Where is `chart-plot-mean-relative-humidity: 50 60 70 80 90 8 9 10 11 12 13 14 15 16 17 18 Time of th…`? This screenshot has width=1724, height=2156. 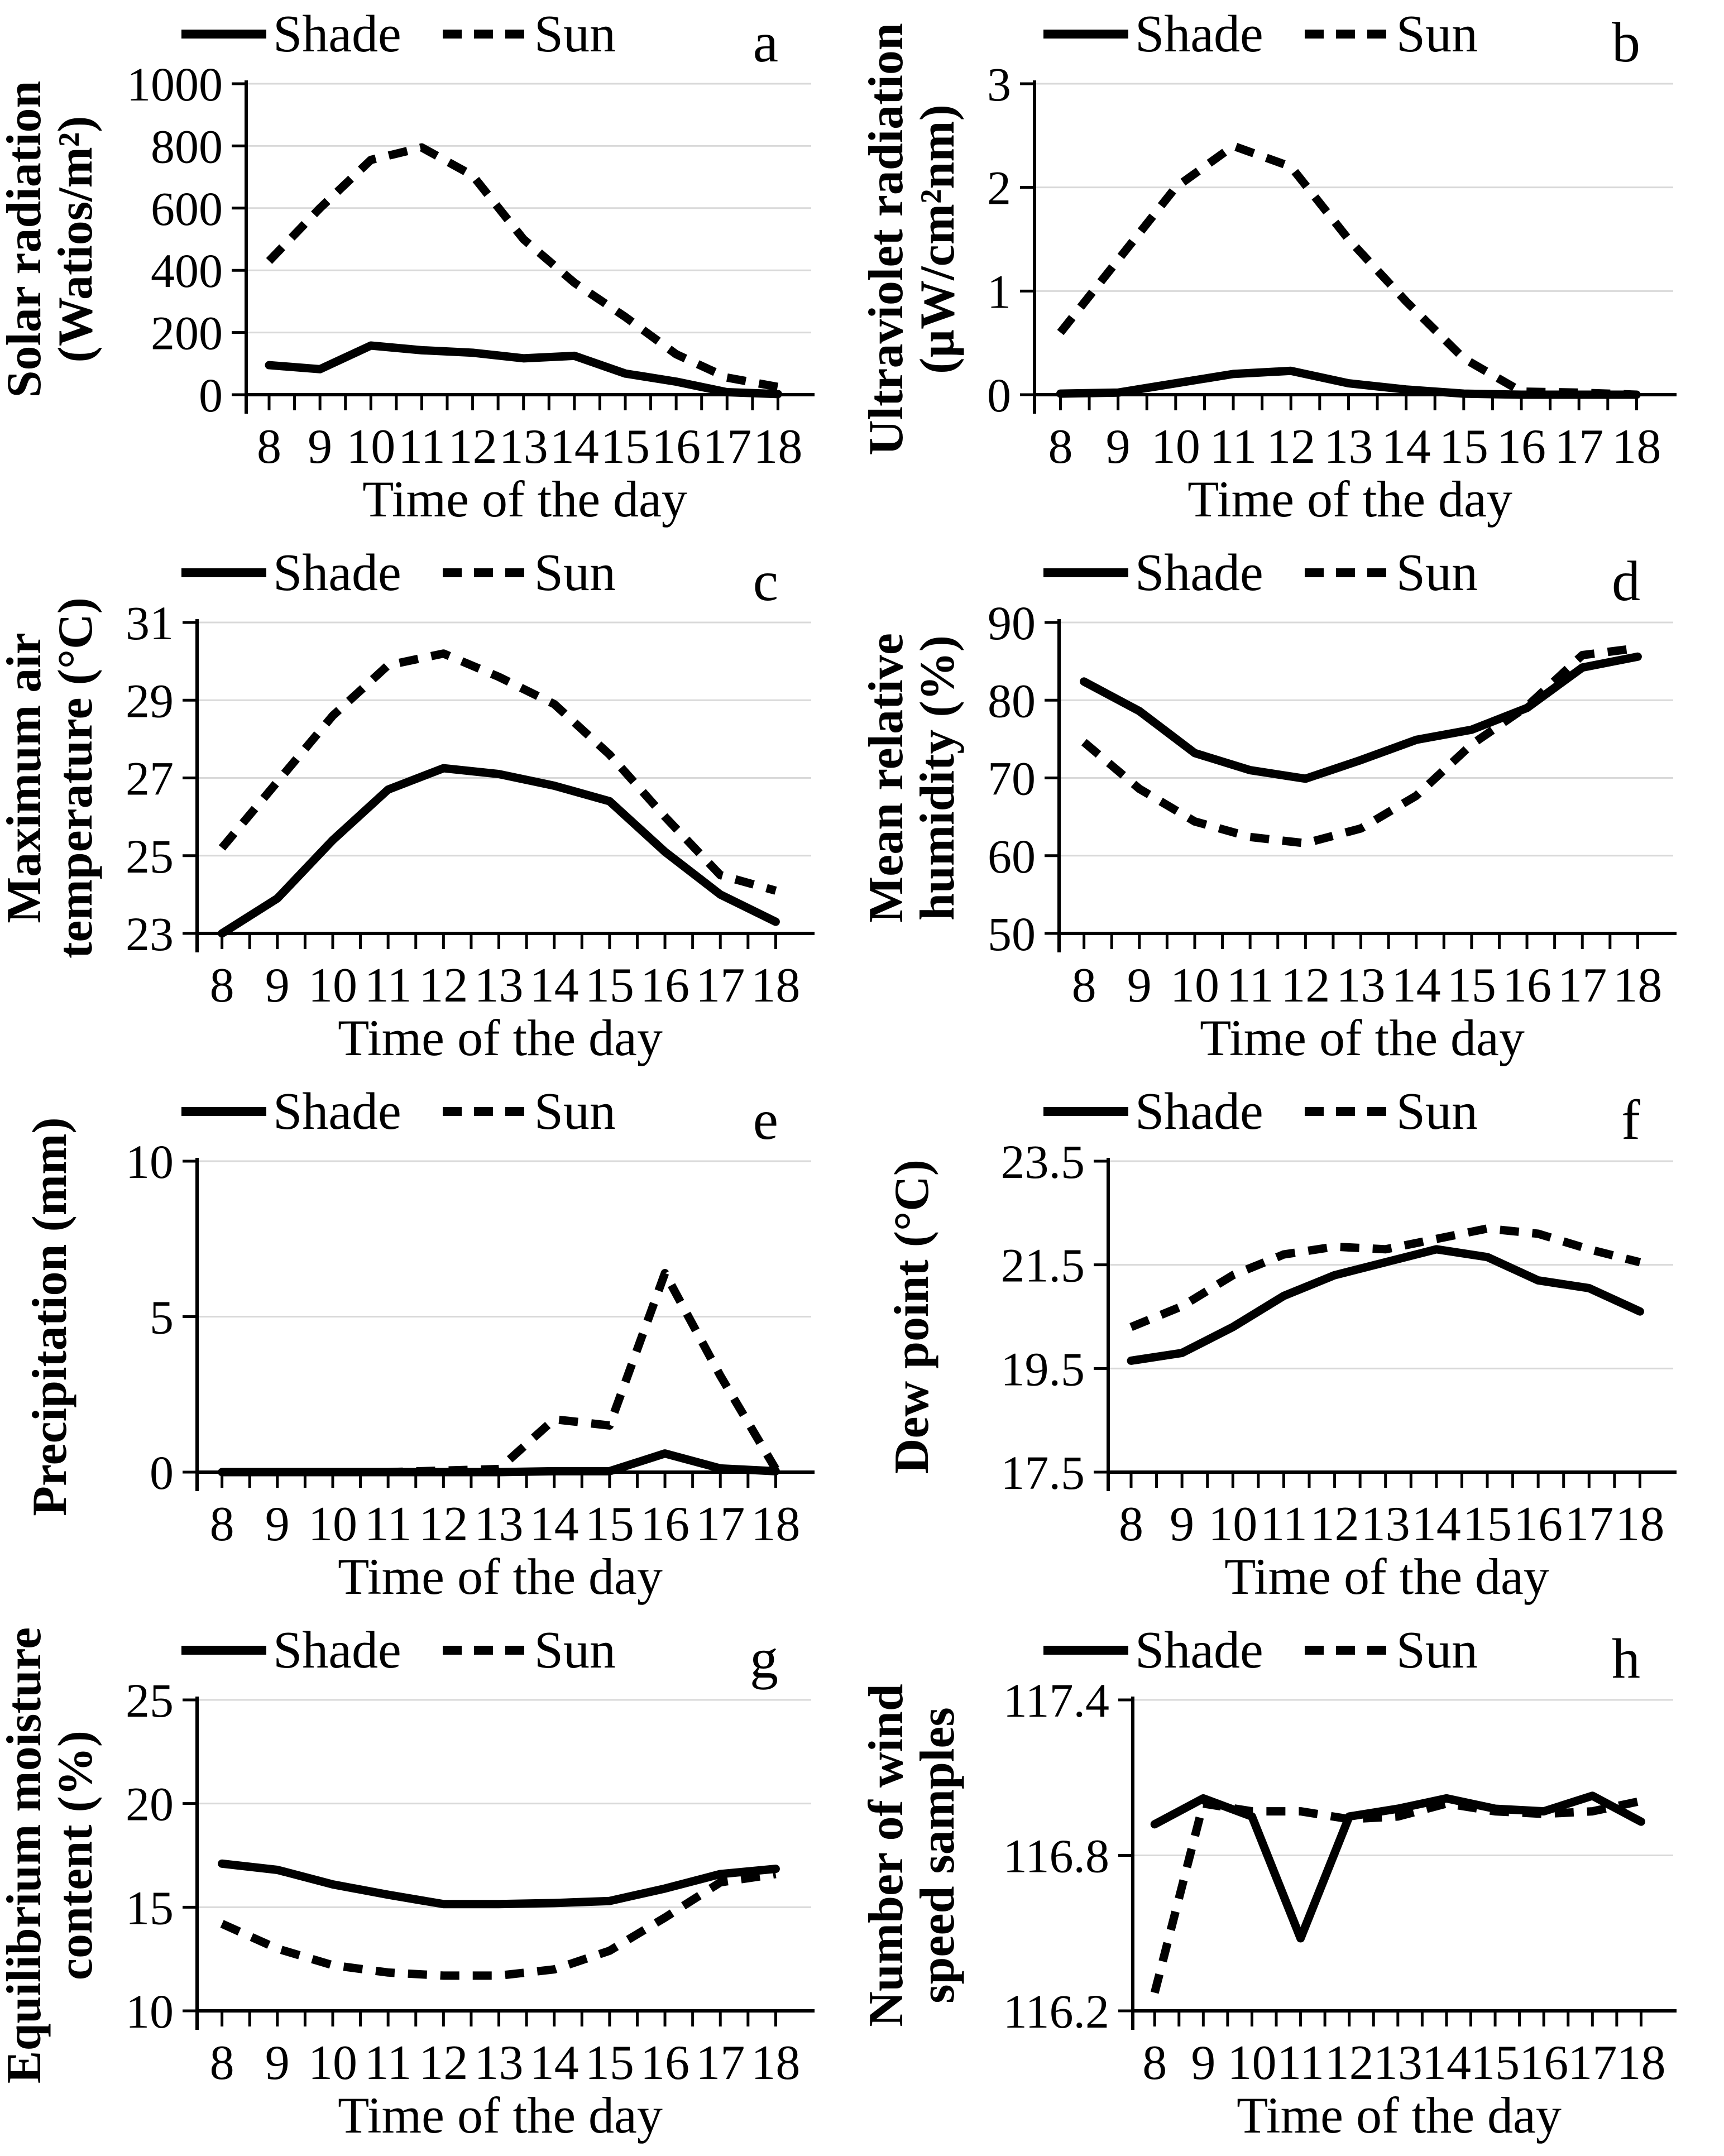
chart-plot-mean-relative-humidity: 50 60 70 80 90 8 9 10 11 12 13 14 15 16 17 18 Time of th… is located at coordinates (1269, 831).